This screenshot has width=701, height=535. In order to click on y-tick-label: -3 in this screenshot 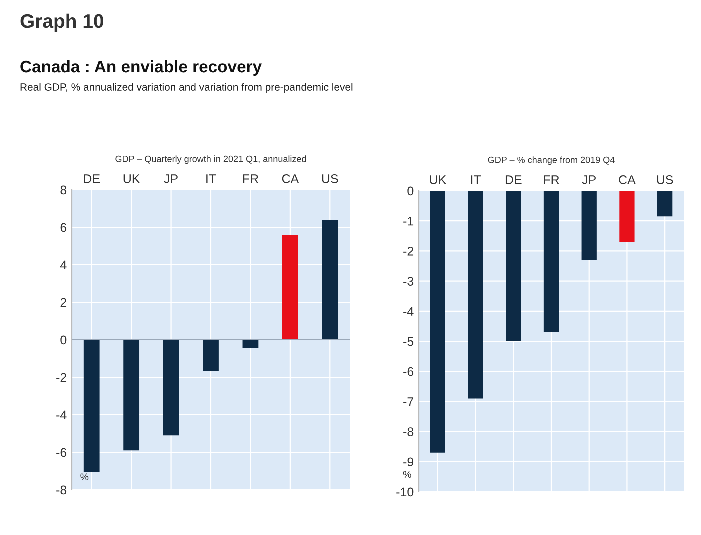, I will do `click(409, 281)`.